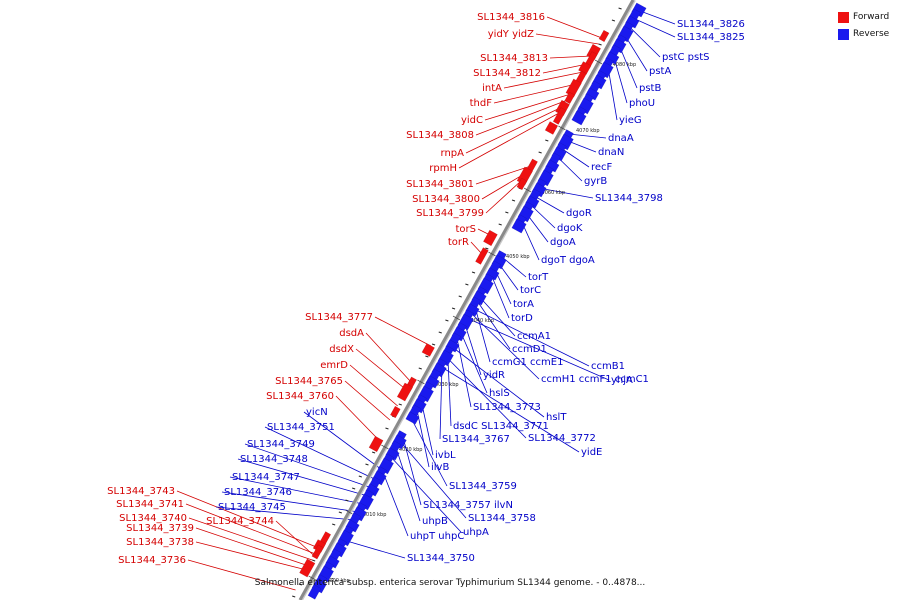 The image size is (900, 600). Describe the element at coordinates (608, 366) in the screenshot. I see `reverse-label-23: ccmB1` at that location.